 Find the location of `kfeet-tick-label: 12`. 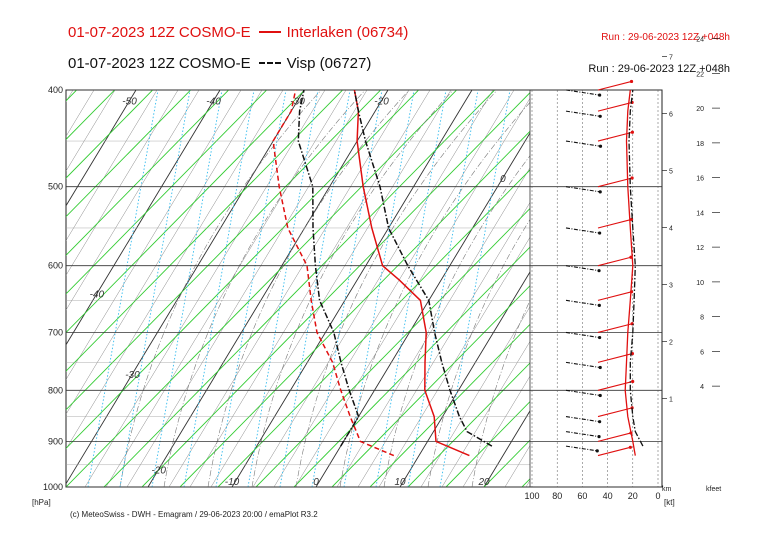

kfeet-tick-label: 12 is located at coordinates (700, 248).